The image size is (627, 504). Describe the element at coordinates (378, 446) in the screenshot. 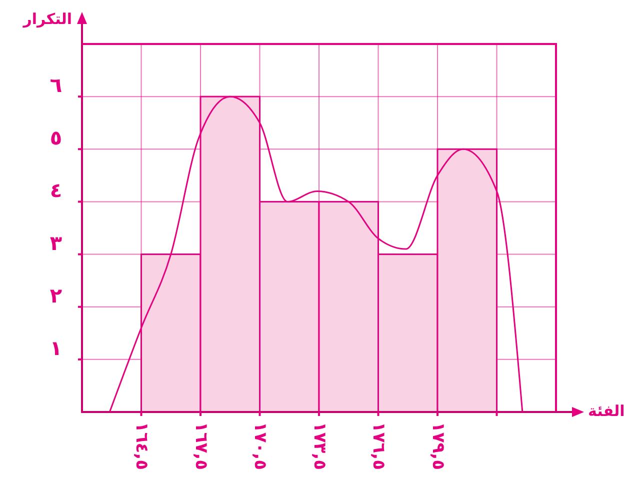

I see `x-tick-label: ١٧٦,٥` at that location.